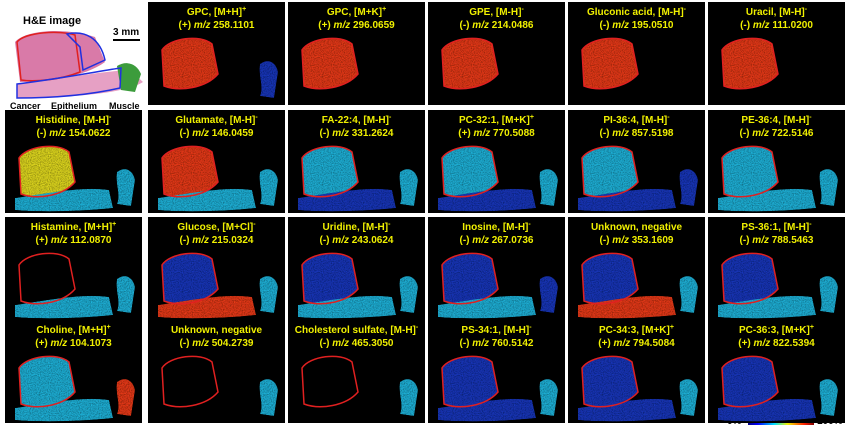  I want to click on ion-image-panel: PI-36:4, [M-H]- (-) m/z 857.5198, so click(636, 161).